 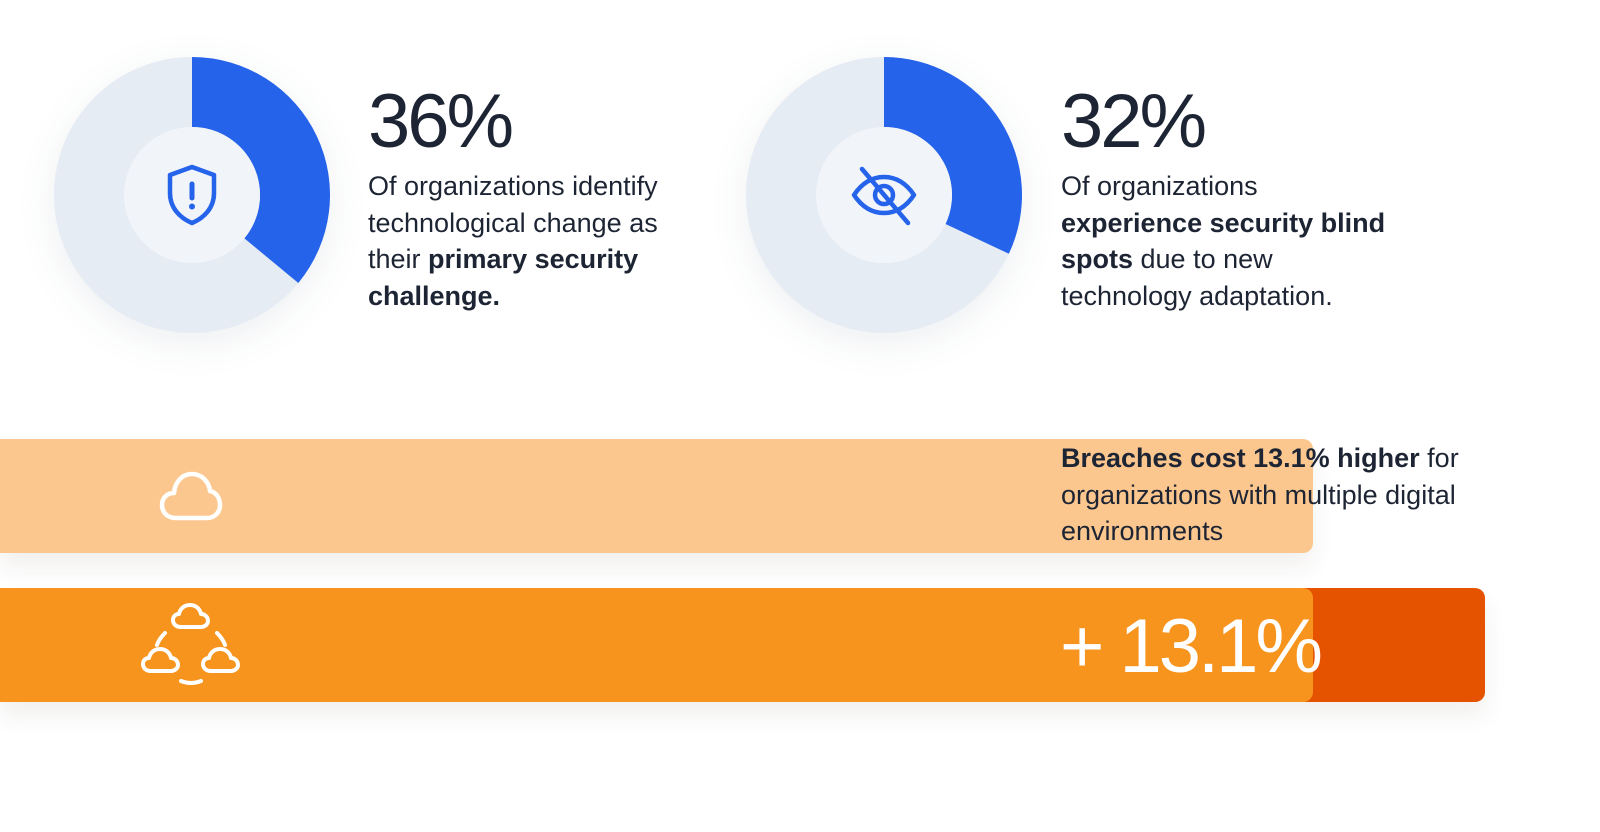 I want to click on stat-value: 36%, so click(x=441, y=121).